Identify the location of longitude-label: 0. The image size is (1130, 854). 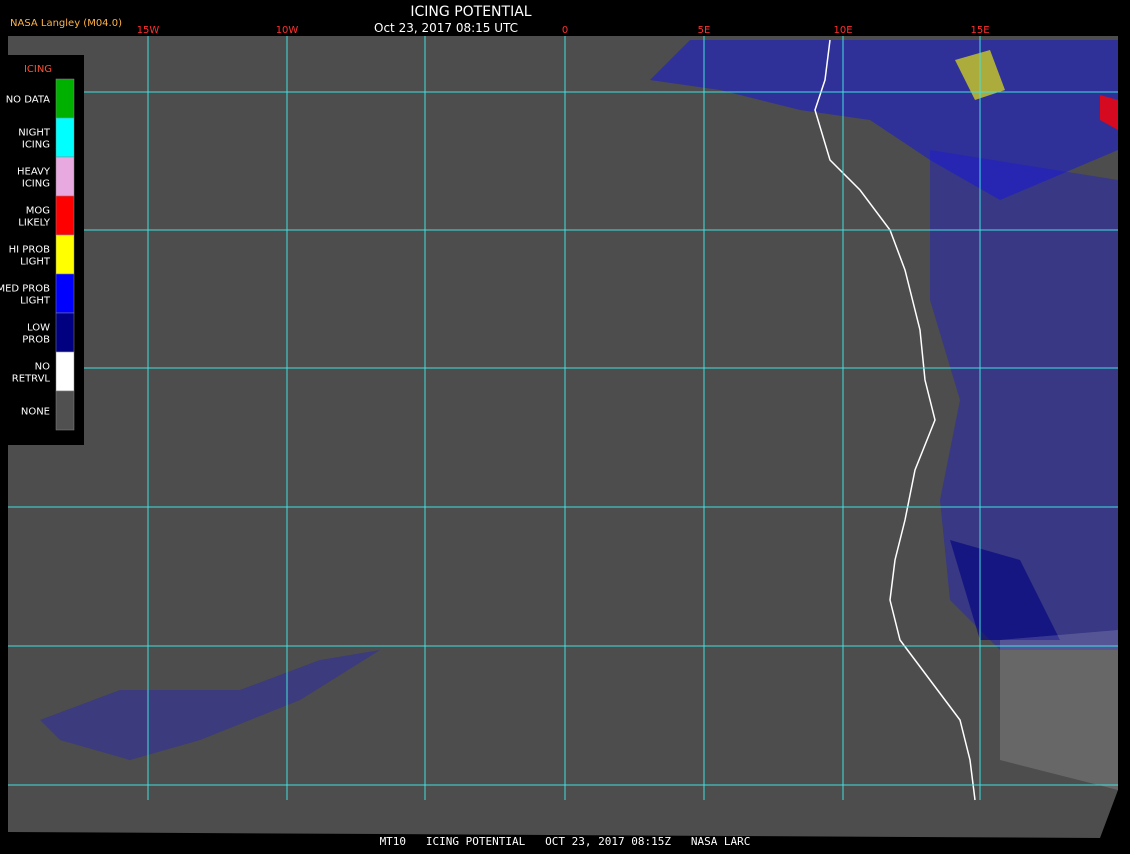
(565, 30).